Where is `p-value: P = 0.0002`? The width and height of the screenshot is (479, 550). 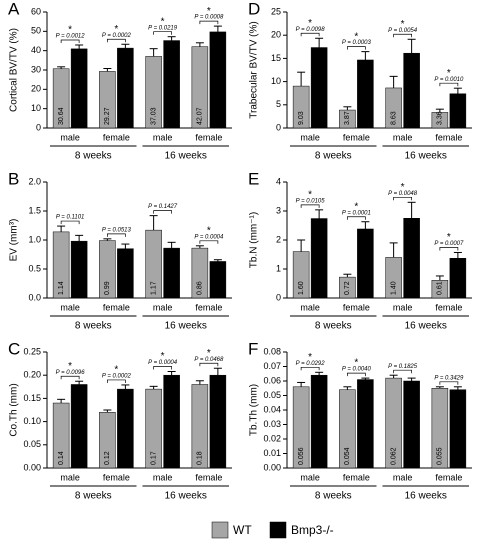
p-value: P = 0.0002 is located at coordinates (117, 377).